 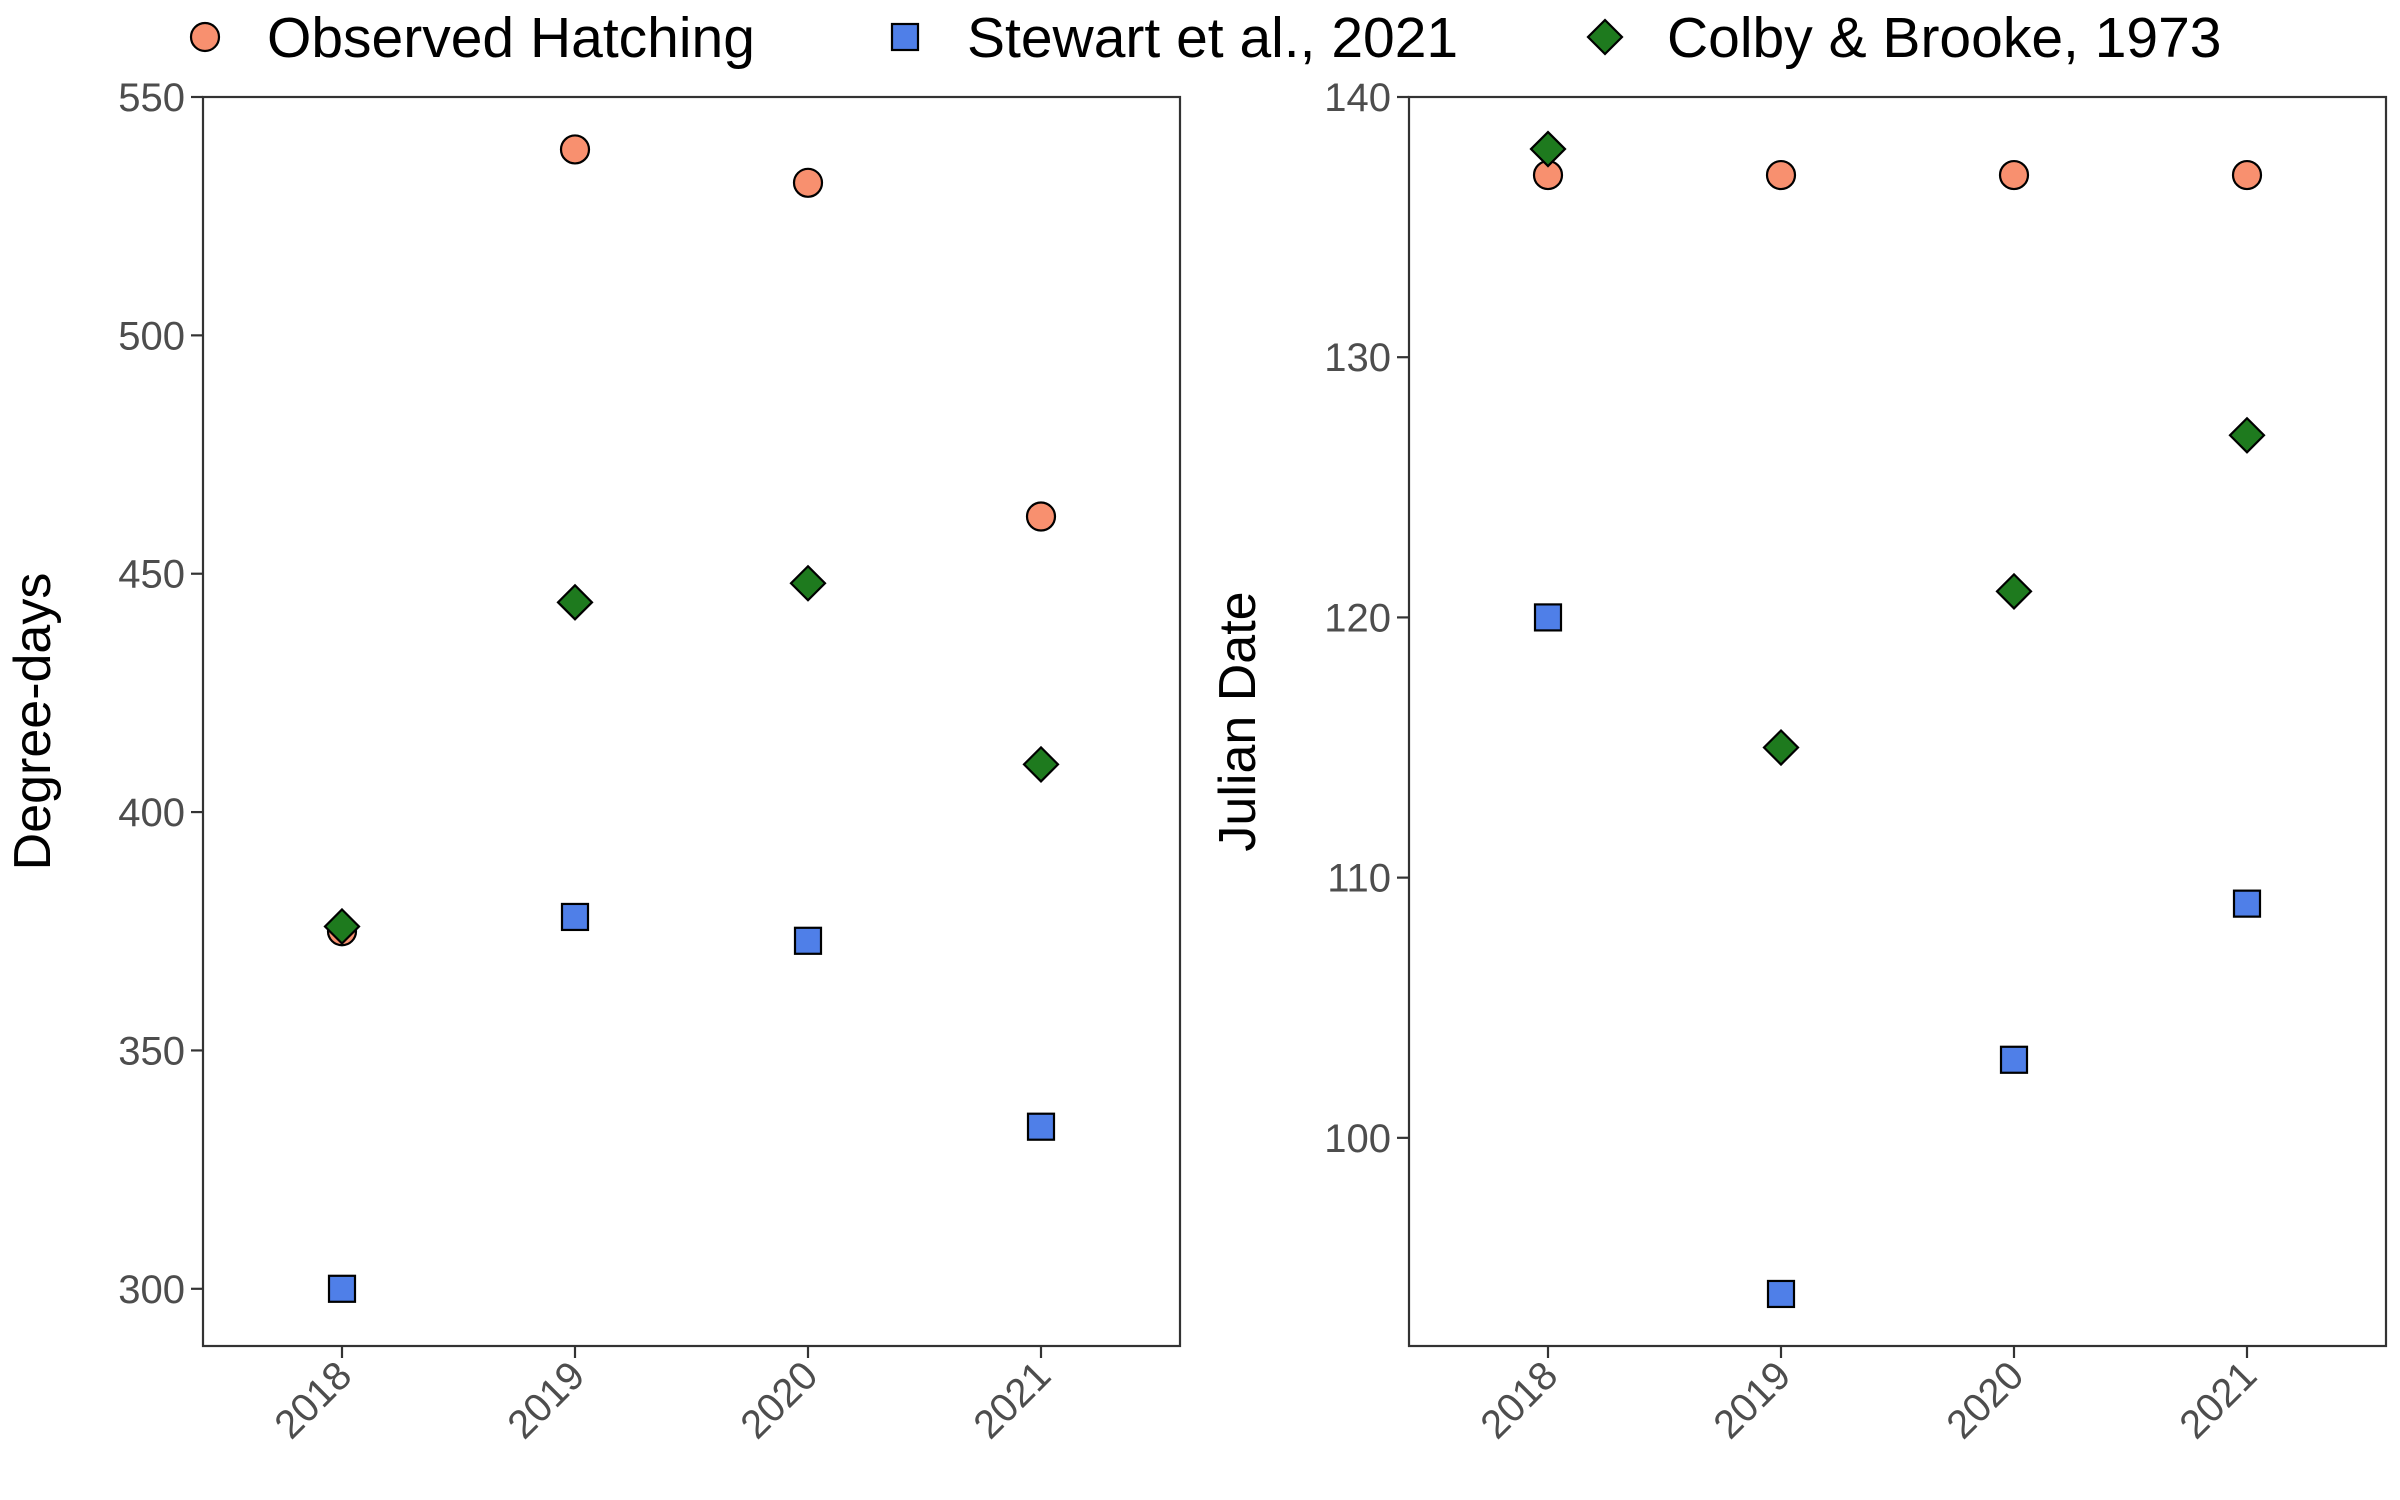 I want to click on y-tick-label: 130, so click(x=1357, y=358).